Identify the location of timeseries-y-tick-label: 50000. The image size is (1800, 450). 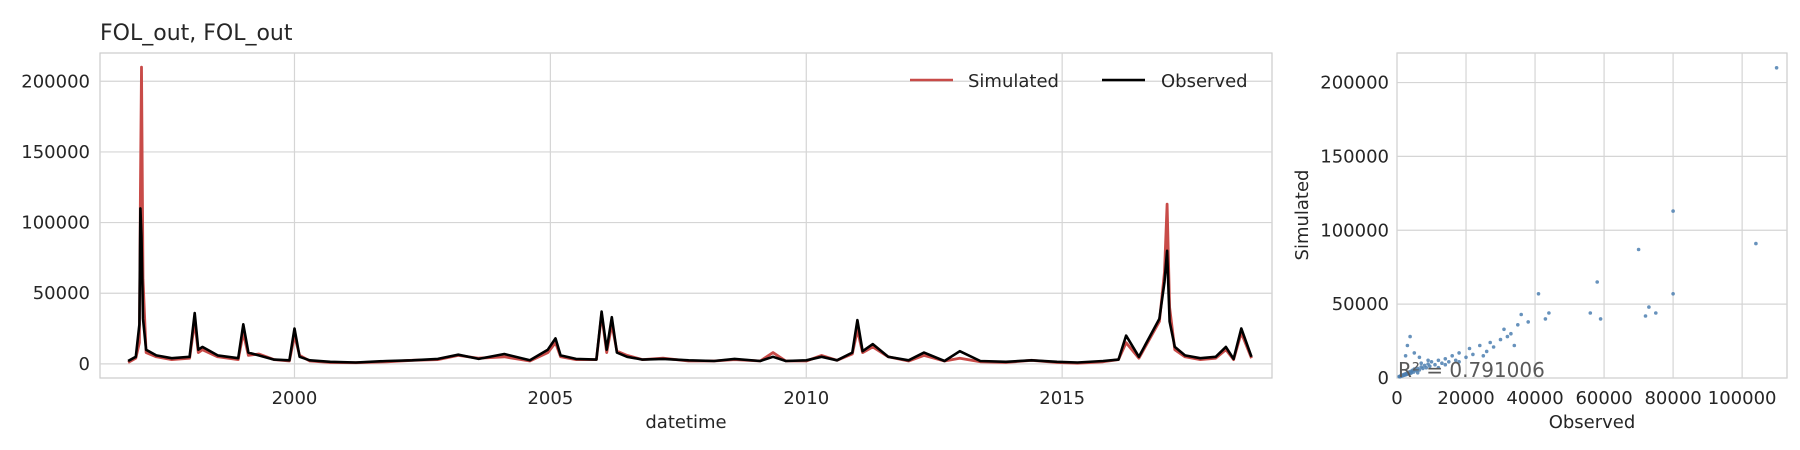
(61, 293).